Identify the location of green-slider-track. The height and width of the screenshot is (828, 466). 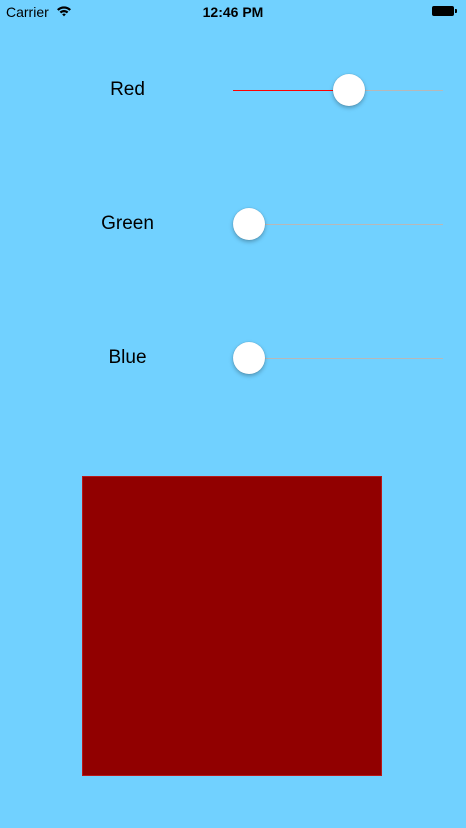
(338, 224).